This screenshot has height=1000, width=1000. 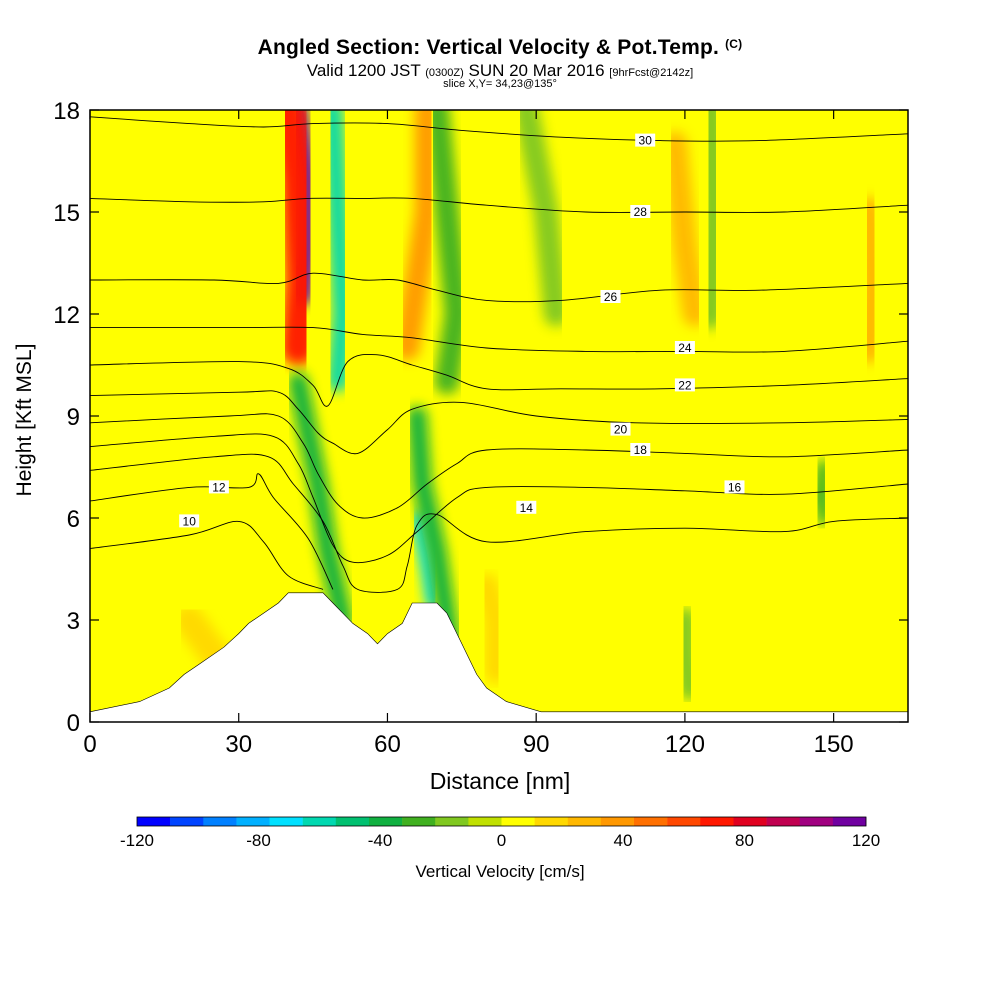 I want to click on x-tick-label: 150, so click(x=834, y=744).